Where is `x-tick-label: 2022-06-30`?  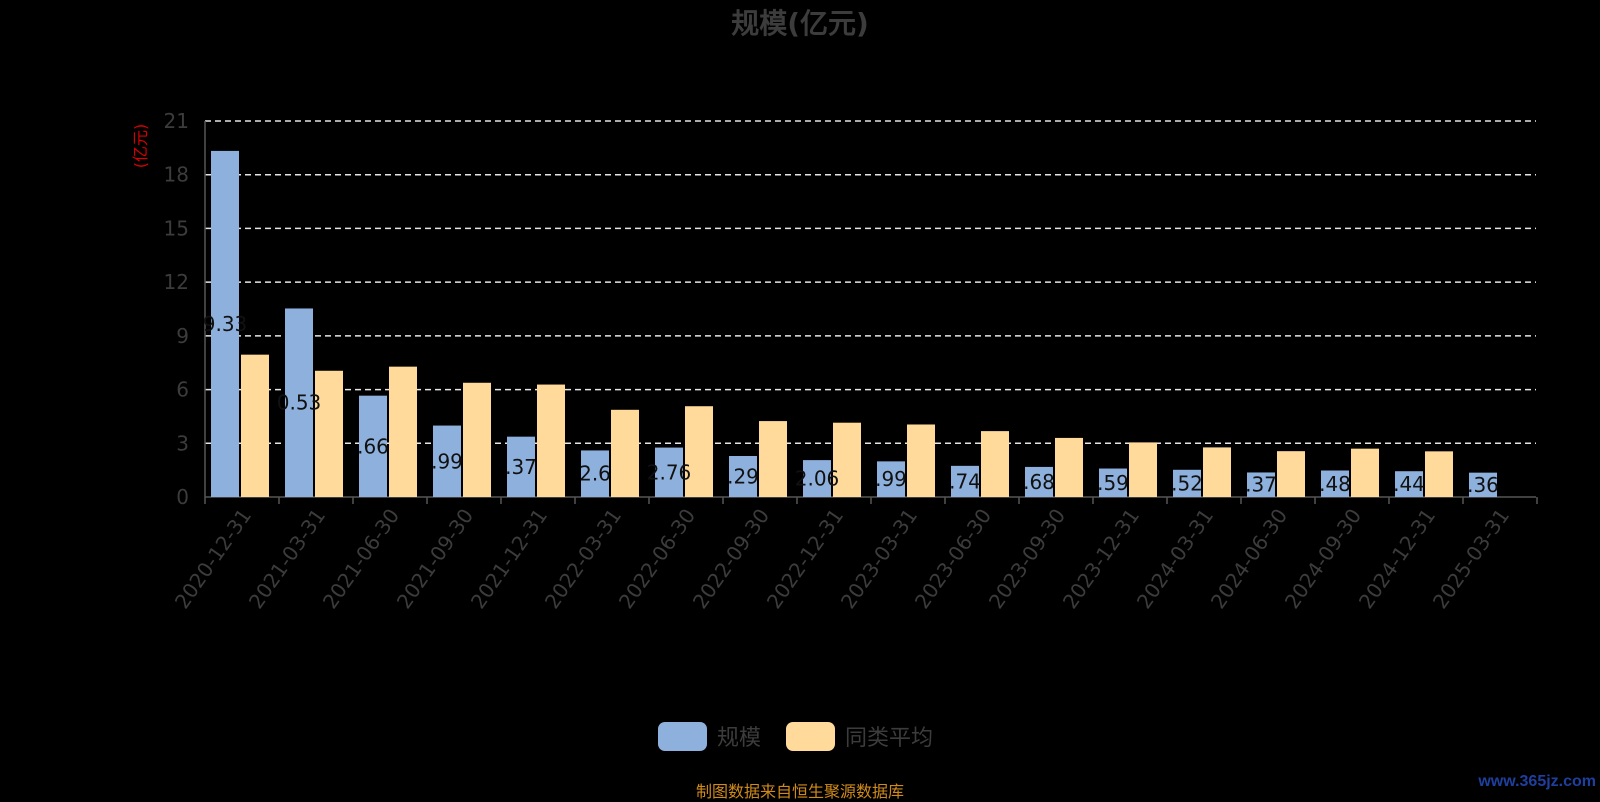
x-tick-label: 2022-06-30 is located at coordinates (657, 558).